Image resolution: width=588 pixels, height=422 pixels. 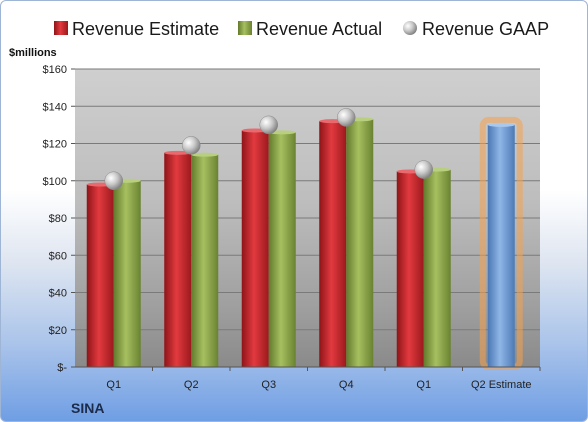 What do you see at coordinates (55, 182) in the screenshot?
I see `y-tick-label: $100` at bounding box center [55, 182].